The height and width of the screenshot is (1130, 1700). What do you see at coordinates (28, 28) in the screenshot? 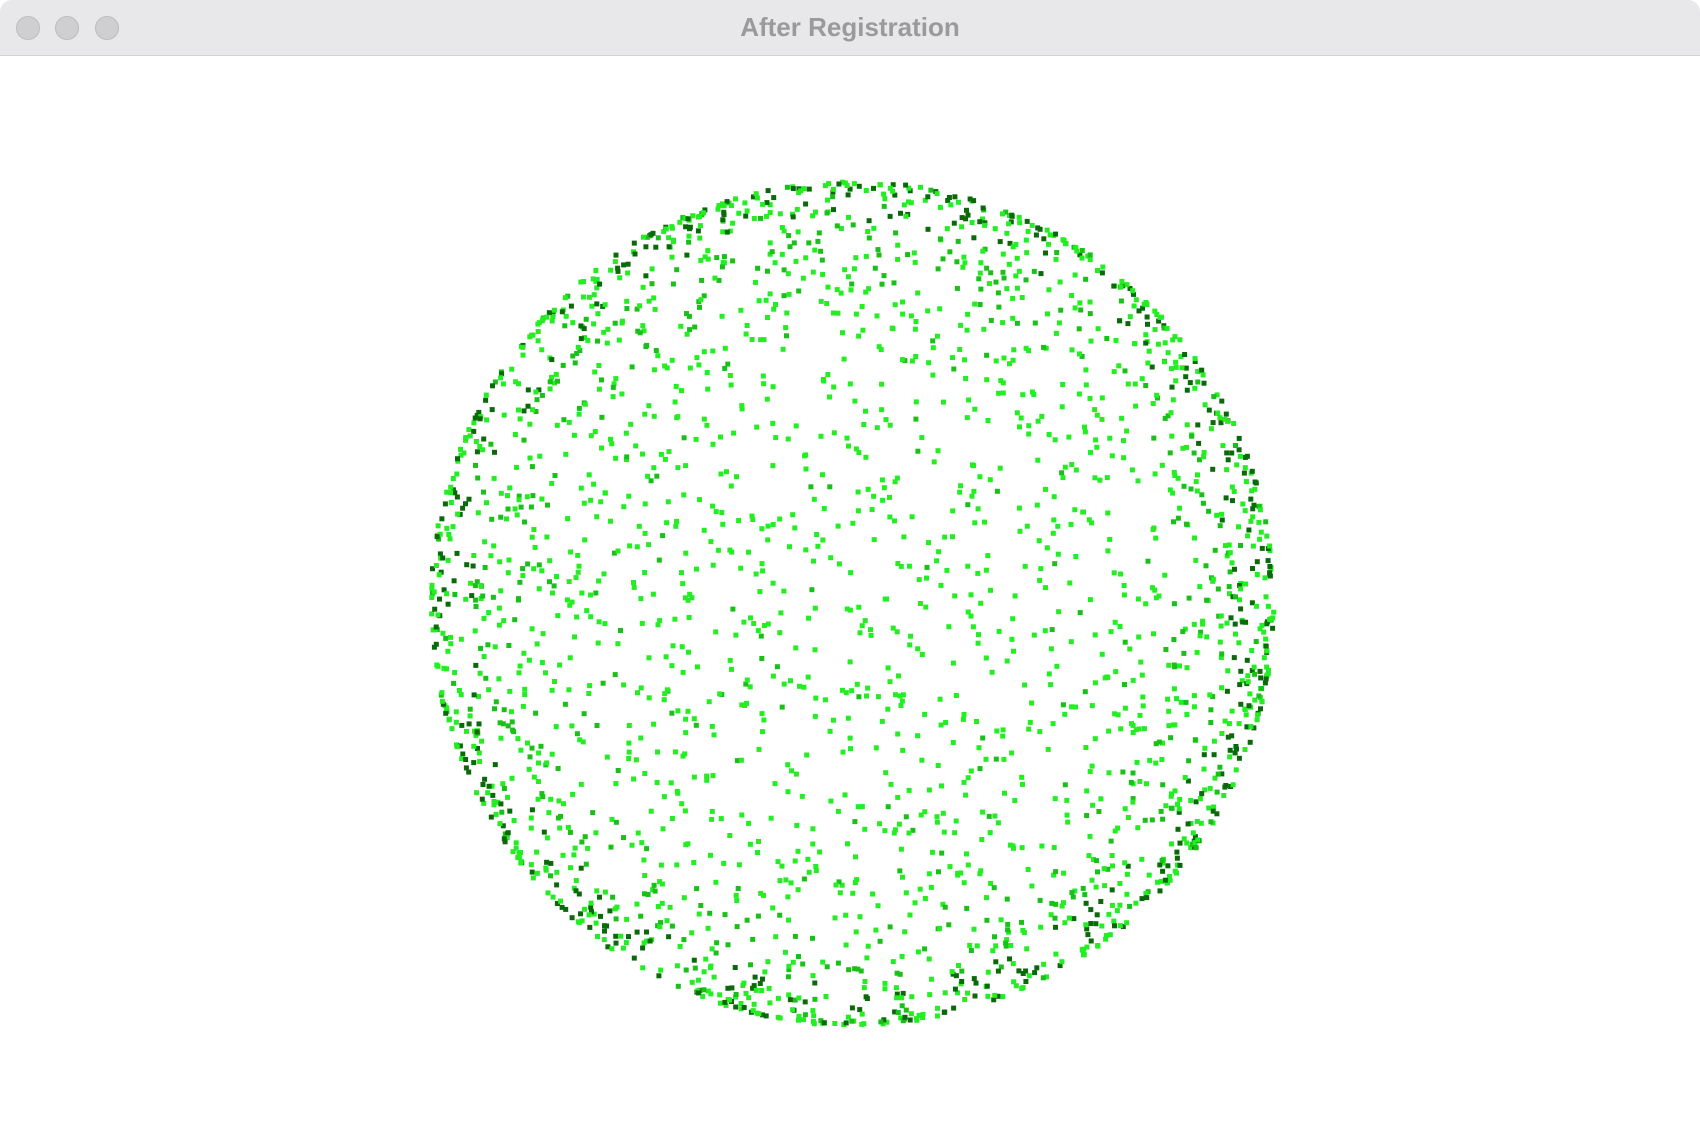
I see `close-button` at bounding box center [28, 28].